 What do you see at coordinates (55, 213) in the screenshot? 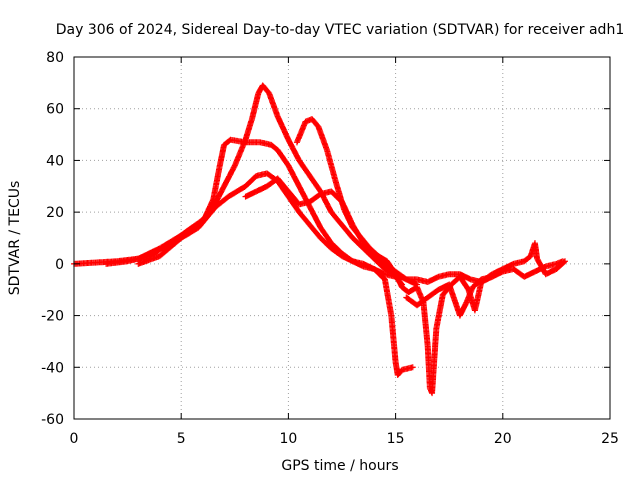
I see `y-tick-label: 20` at bounding box center [55, 213].